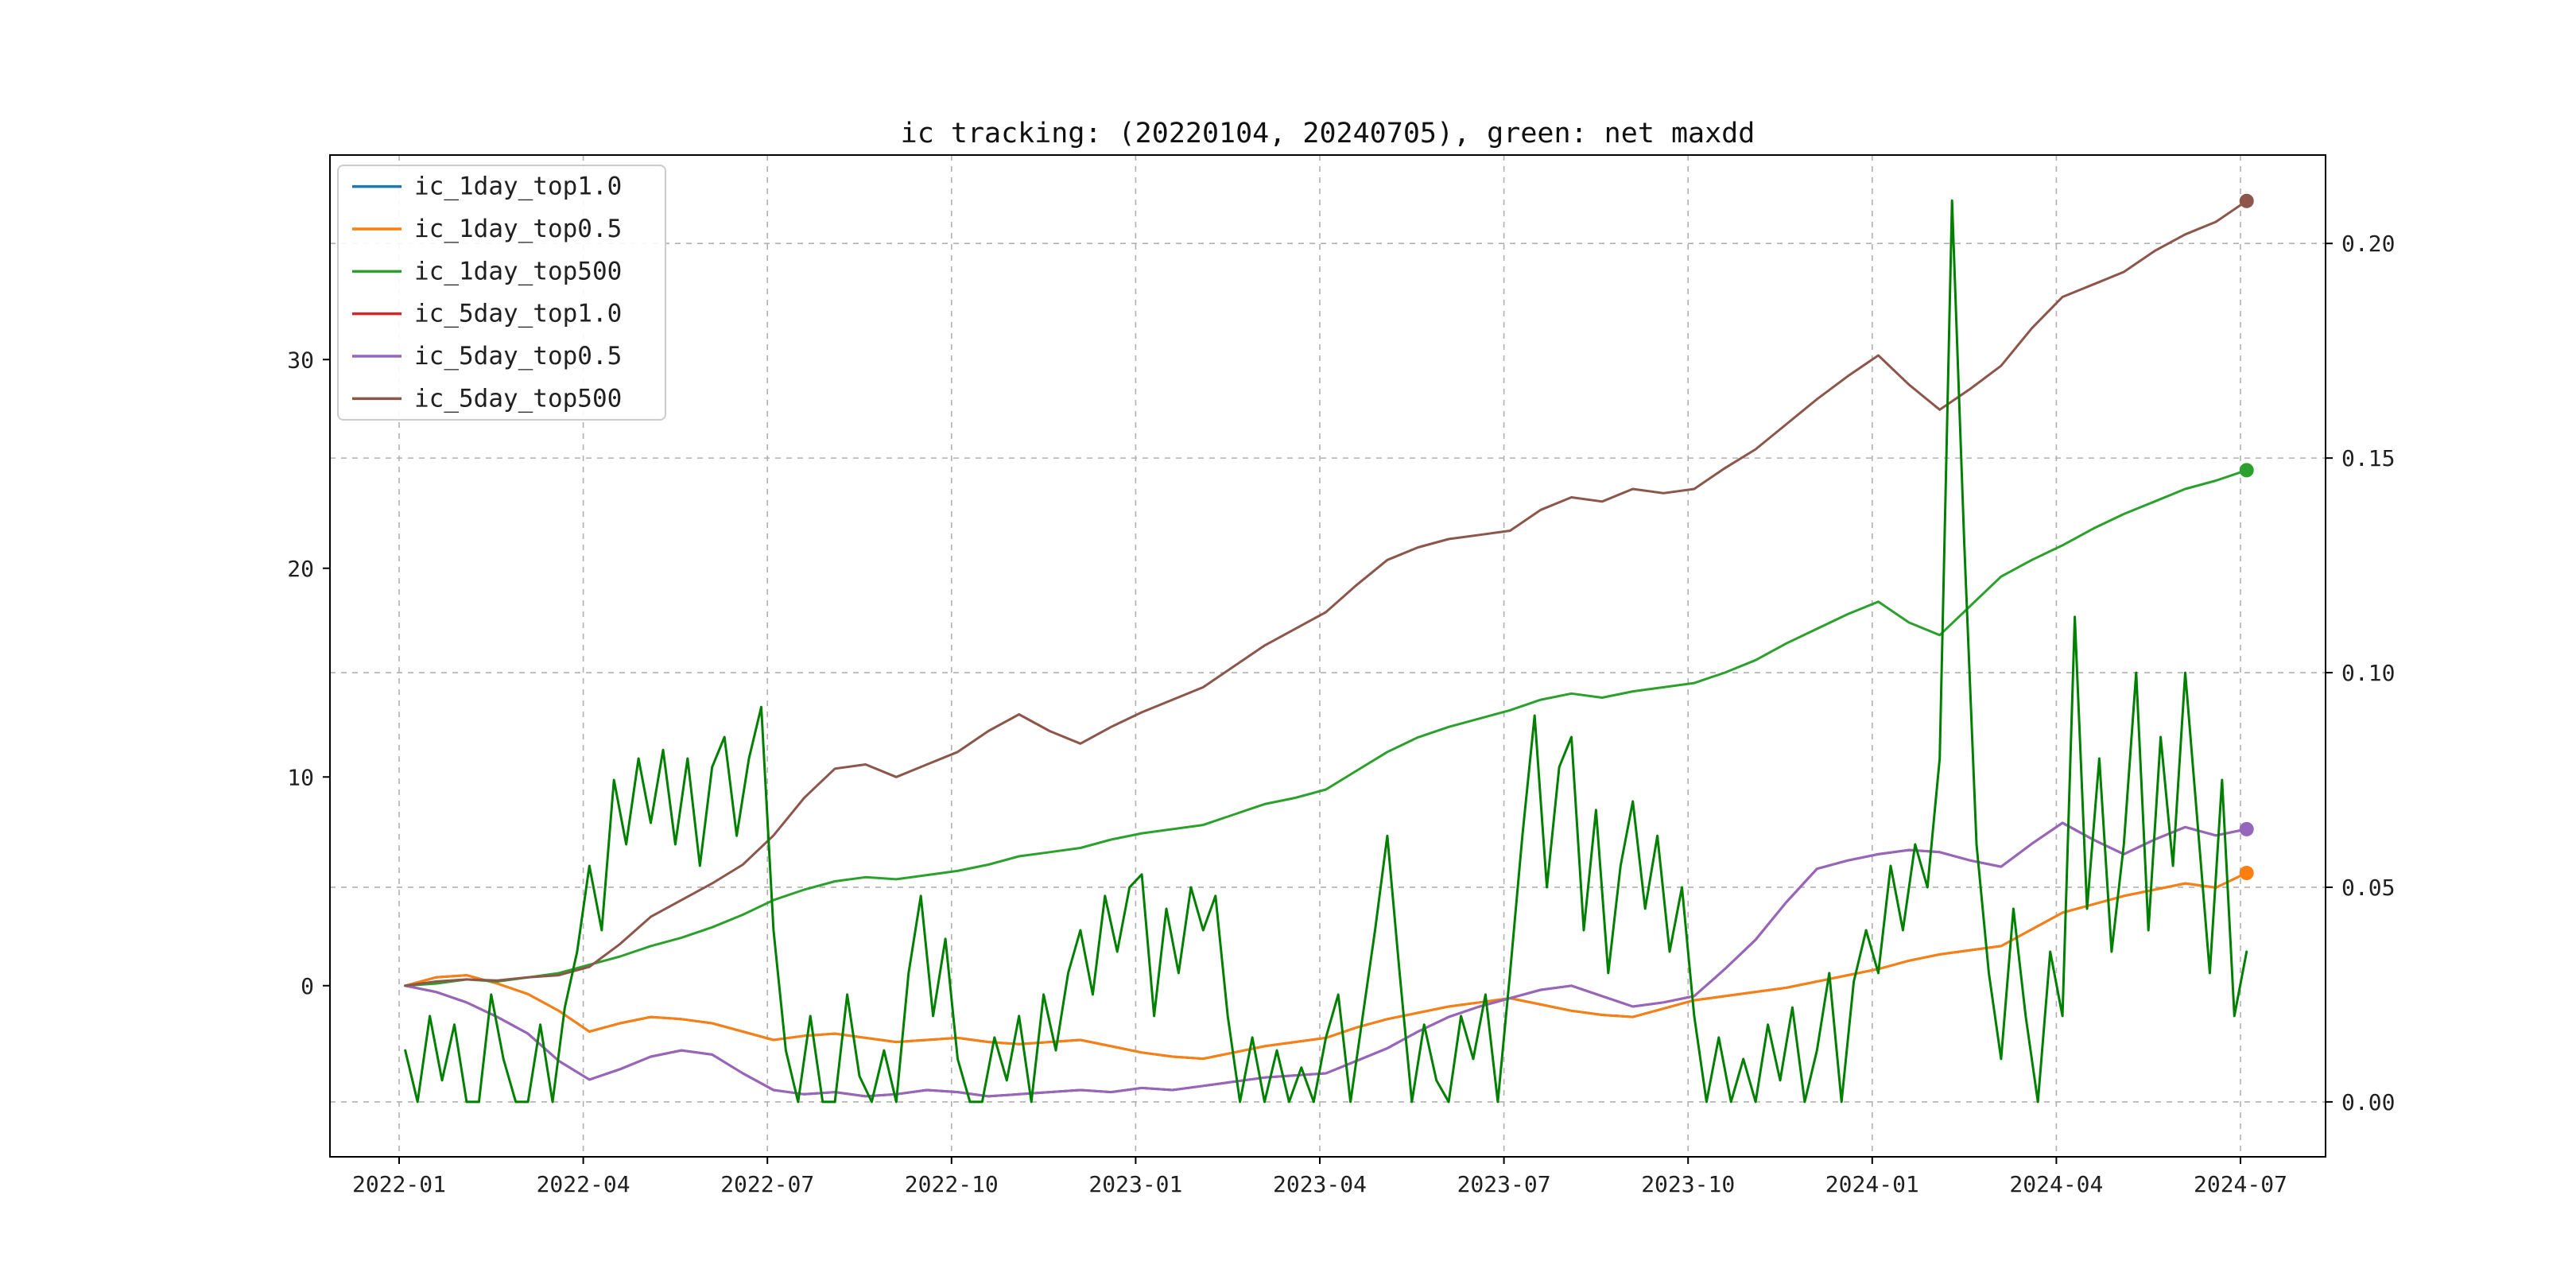  I want to click on left-tick-label: 0, so click(307, 986).